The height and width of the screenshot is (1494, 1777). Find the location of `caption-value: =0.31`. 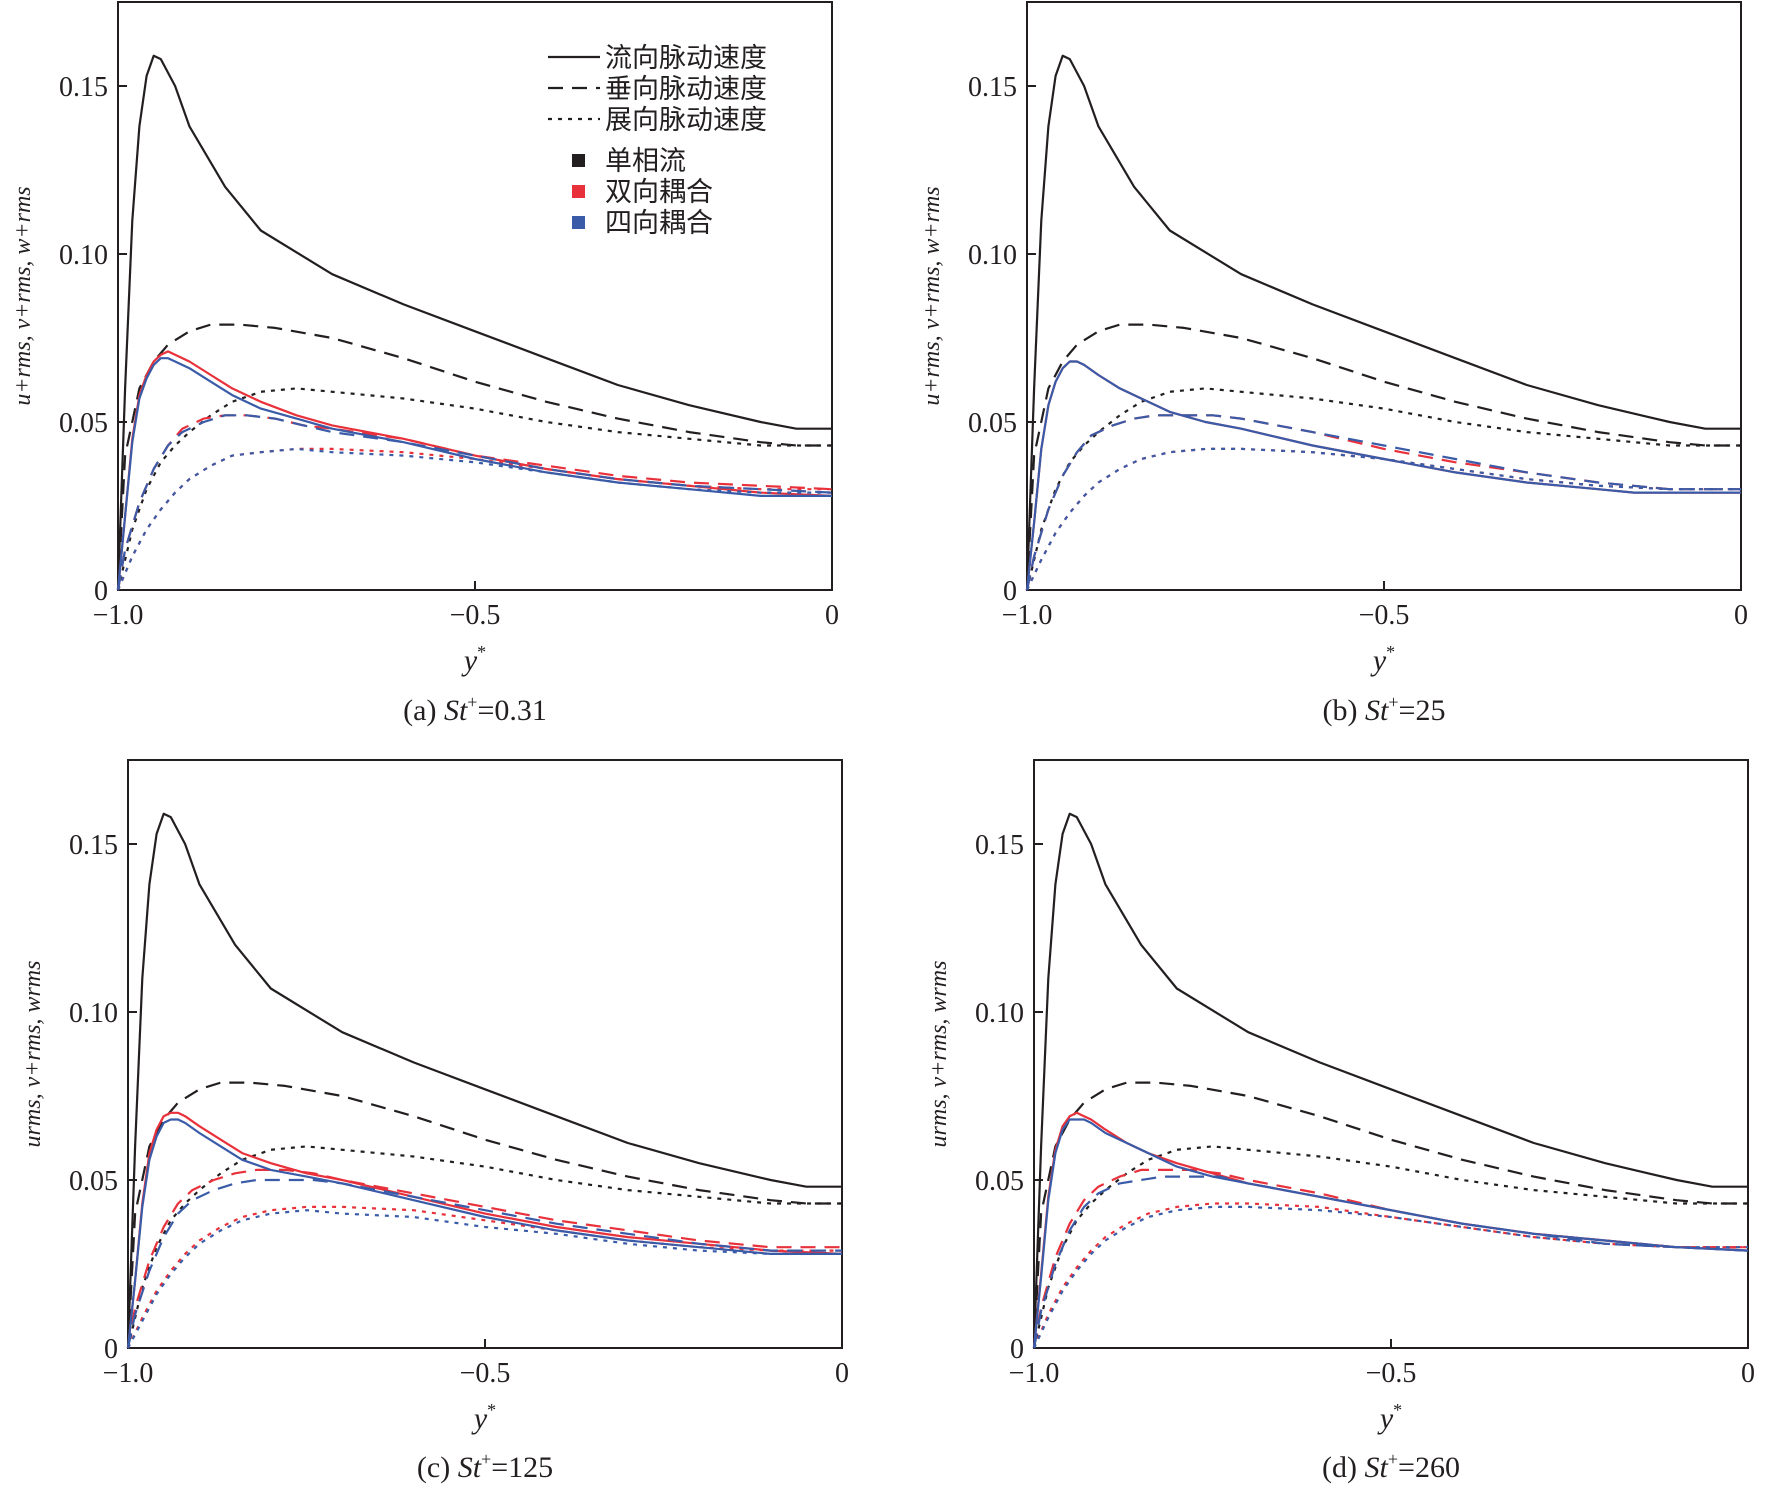

caption-value: =0.31 is located at coordinates (511, 710).